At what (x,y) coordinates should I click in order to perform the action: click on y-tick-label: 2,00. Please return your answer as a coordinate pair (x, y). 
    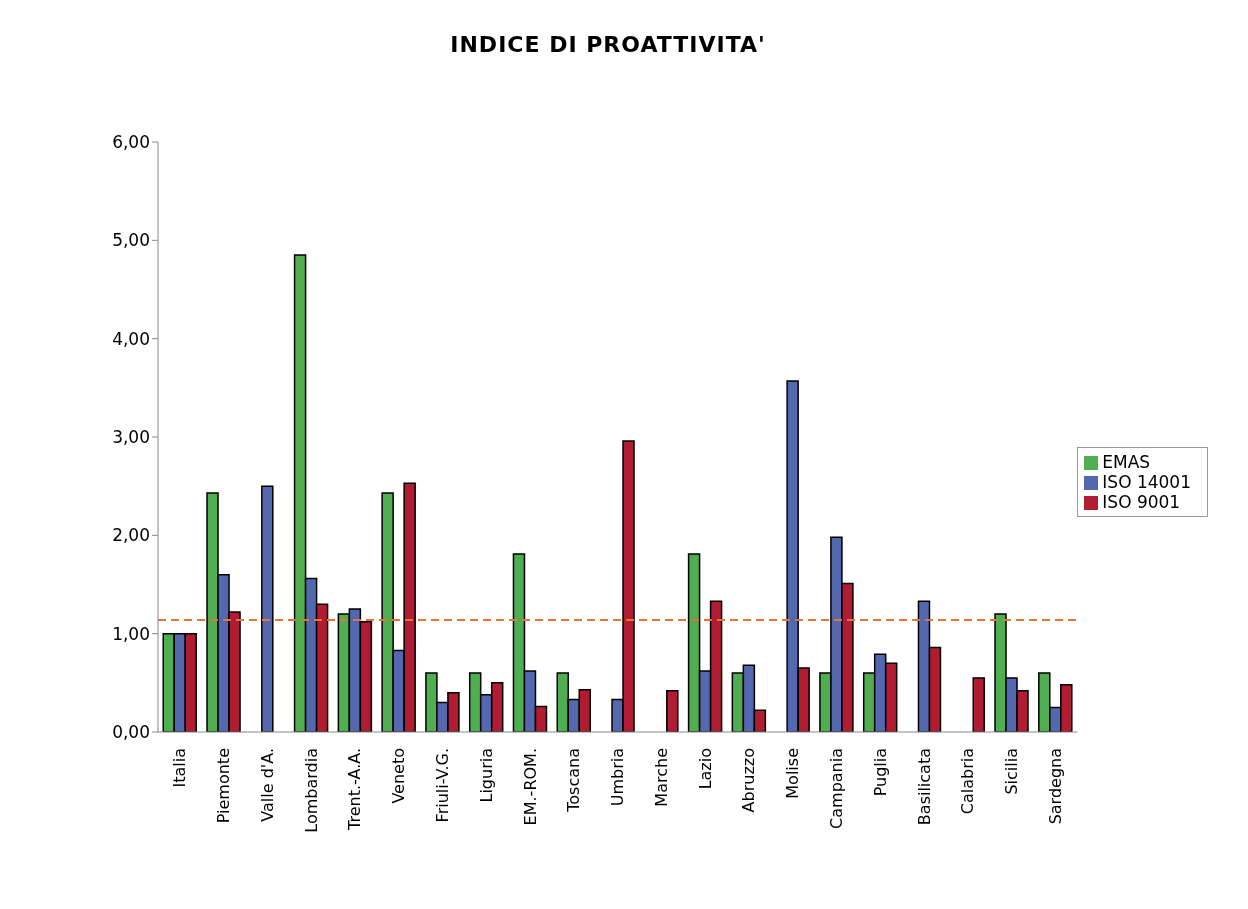
    Looking at the image, I should click on (131, 535).